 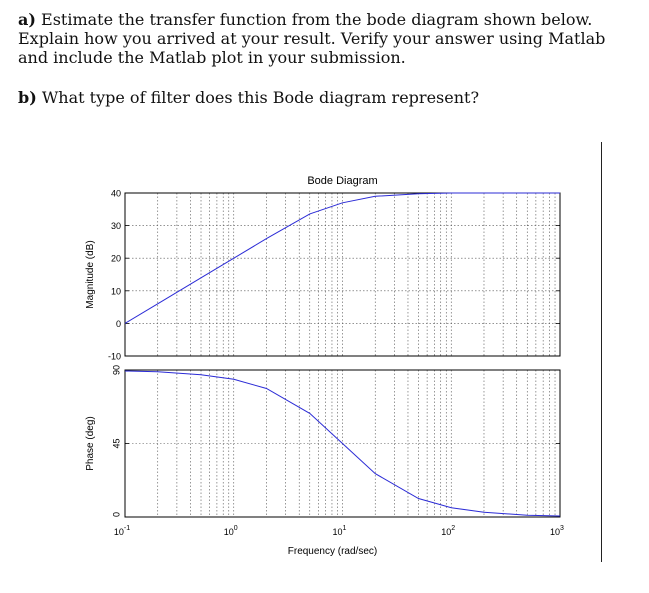 What do you see at coordinates (601, 352) in the screenshot?
I see `page-divider-line` at bounding box center [601, 352].